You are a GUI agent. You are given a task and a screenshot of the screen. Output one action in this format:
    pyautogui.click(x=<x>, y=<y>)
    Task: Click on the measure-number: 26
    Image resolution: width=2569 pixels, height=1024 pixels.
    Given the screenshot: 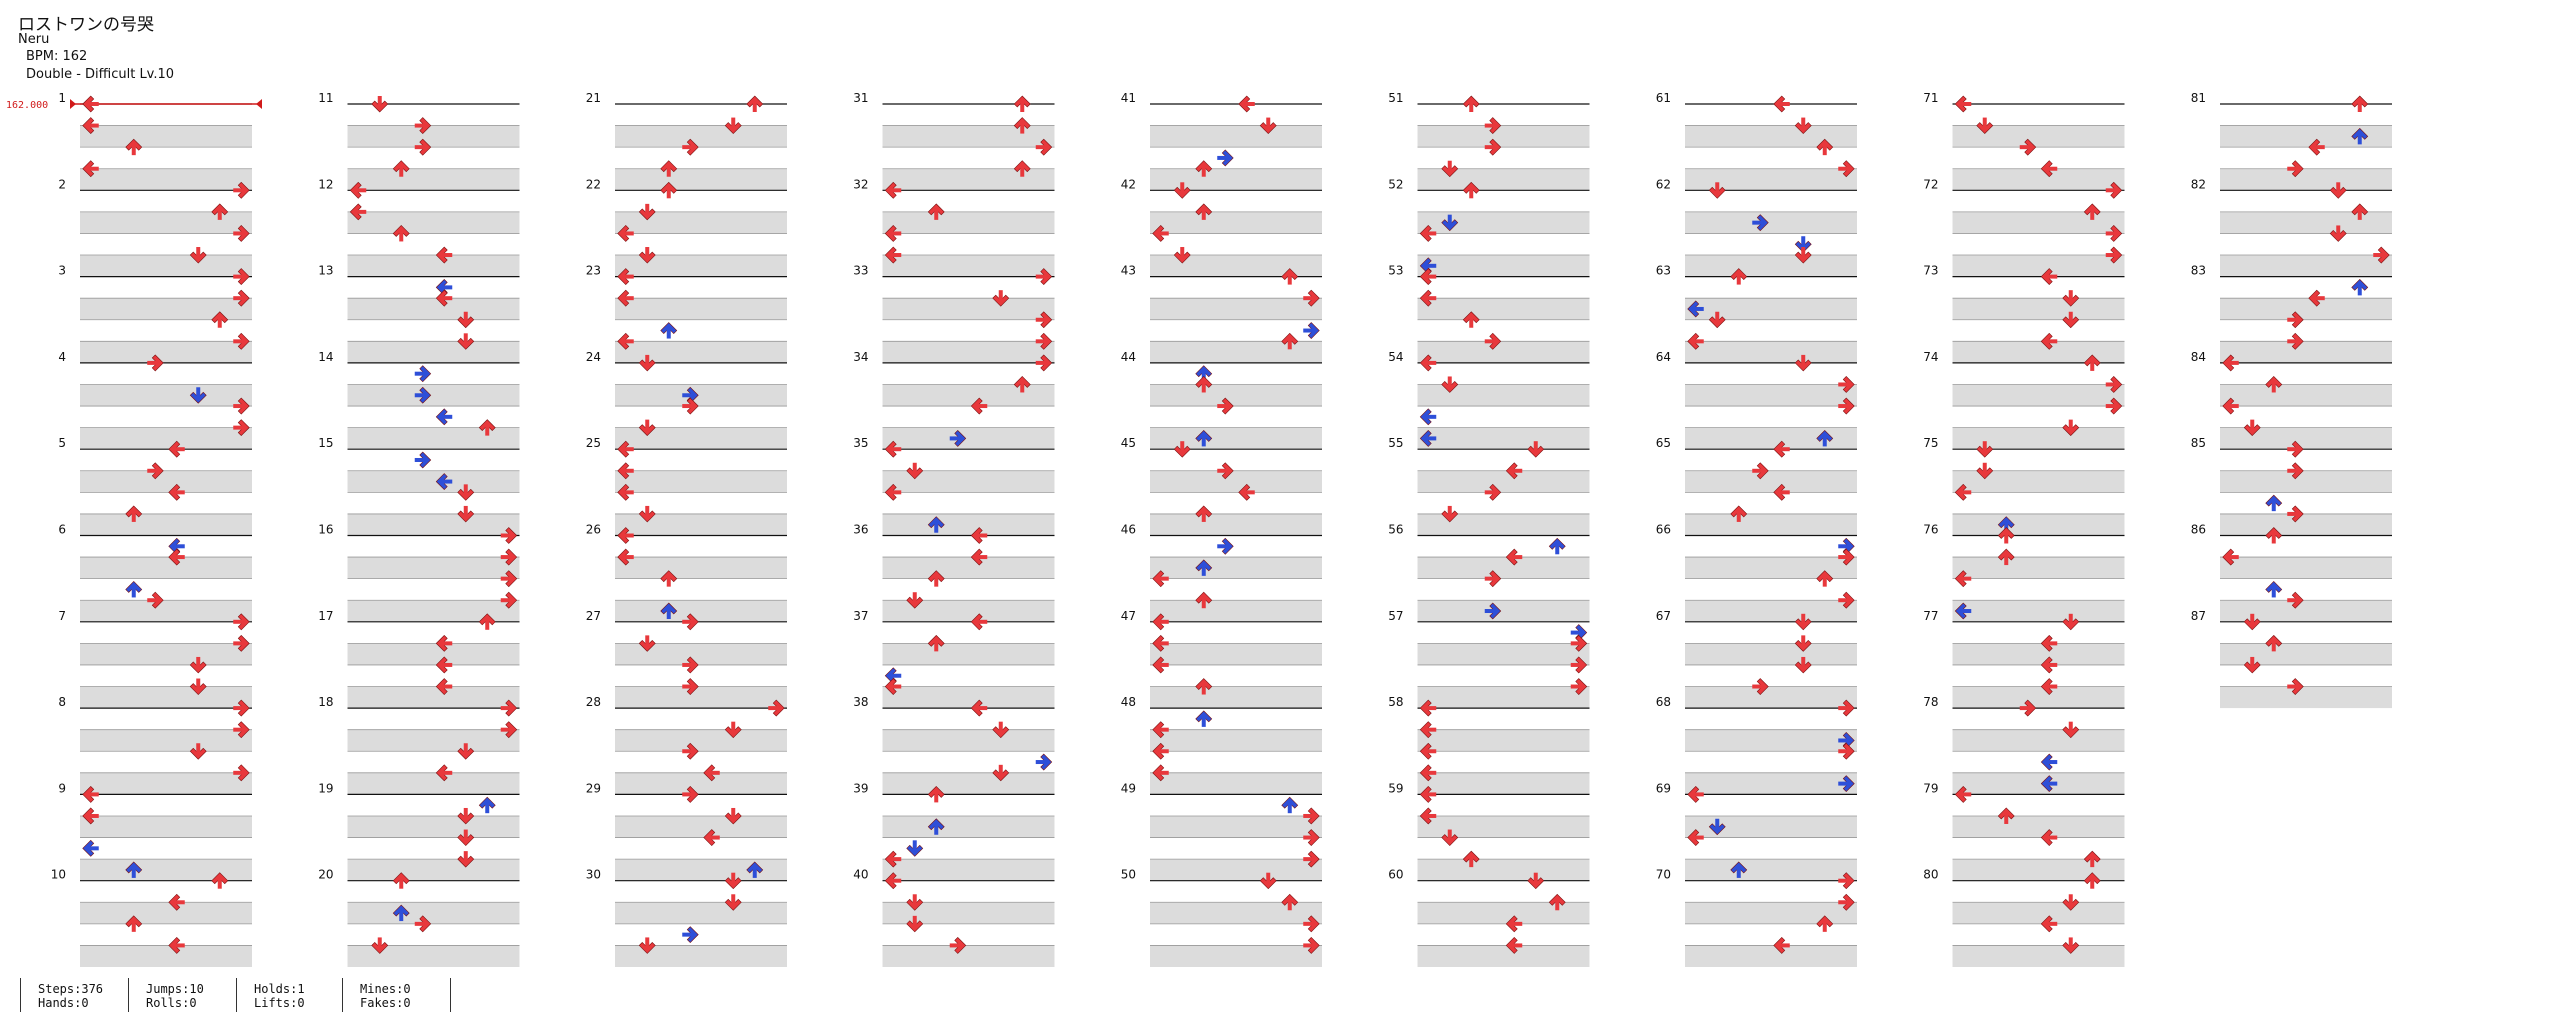 What is the action you would take?
    pyautogui.click(x=593, y=530)
    